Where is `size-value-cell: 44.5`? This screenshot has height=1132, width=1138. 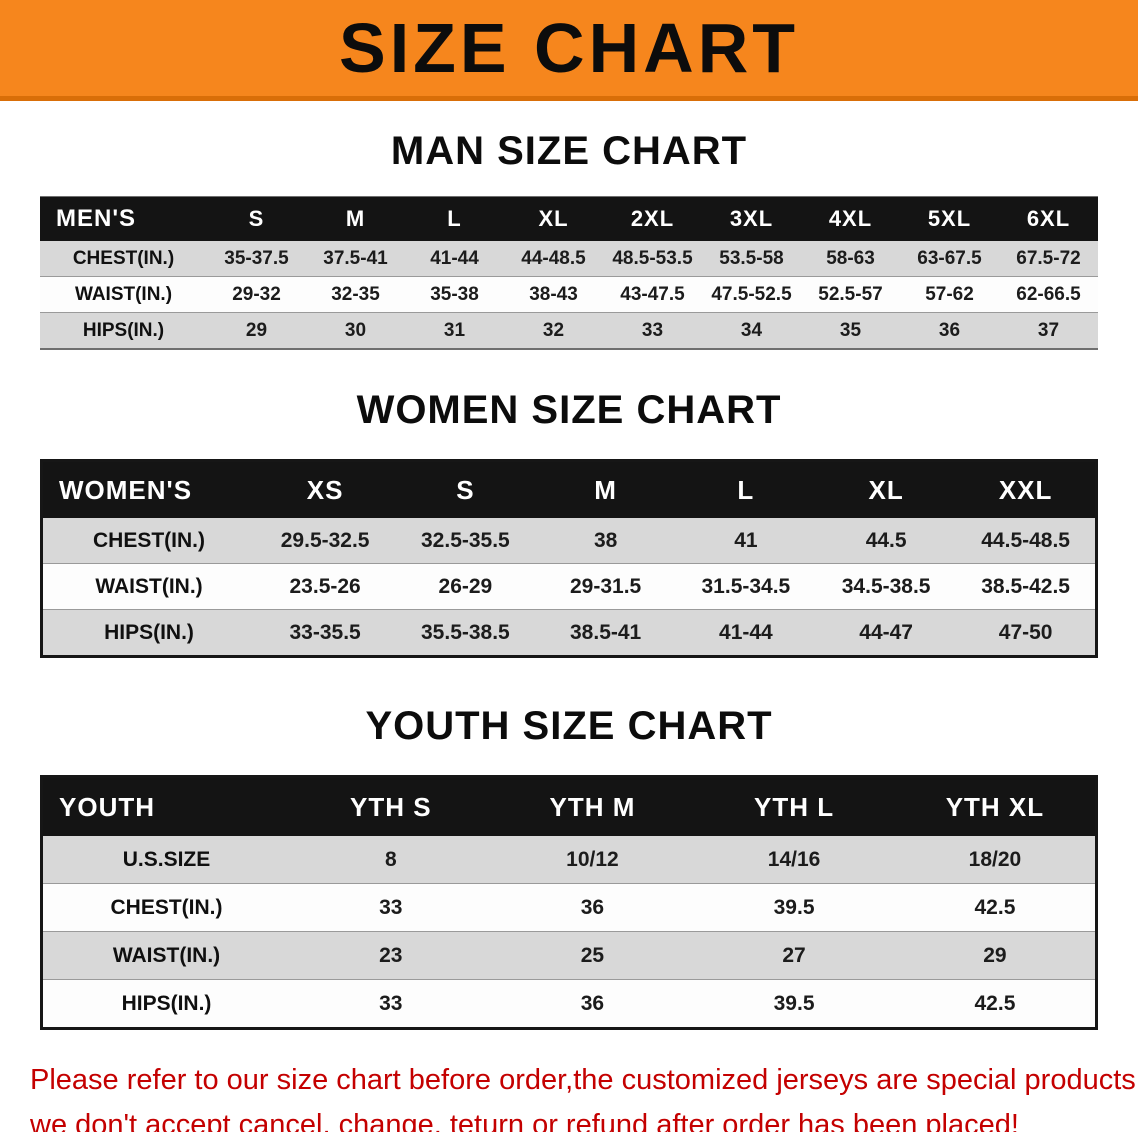
size-value-cell: 44.5 is located at coordinates (886, 540).